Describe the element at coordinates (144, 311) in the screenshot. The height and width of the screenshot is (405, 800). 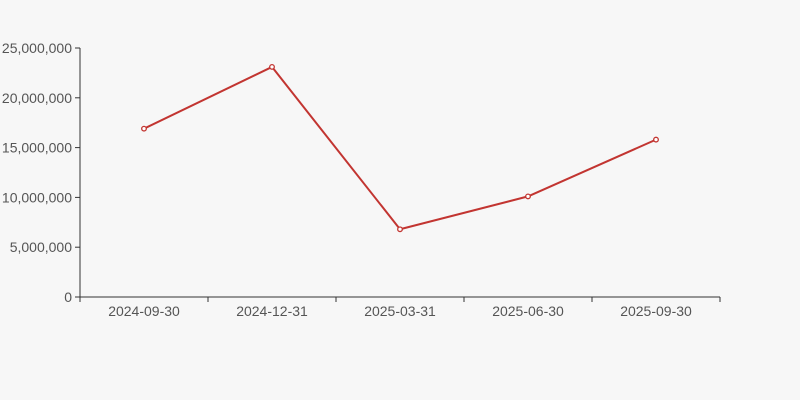
I see `x-axis-tick-label: 2024-09-30` at that location.